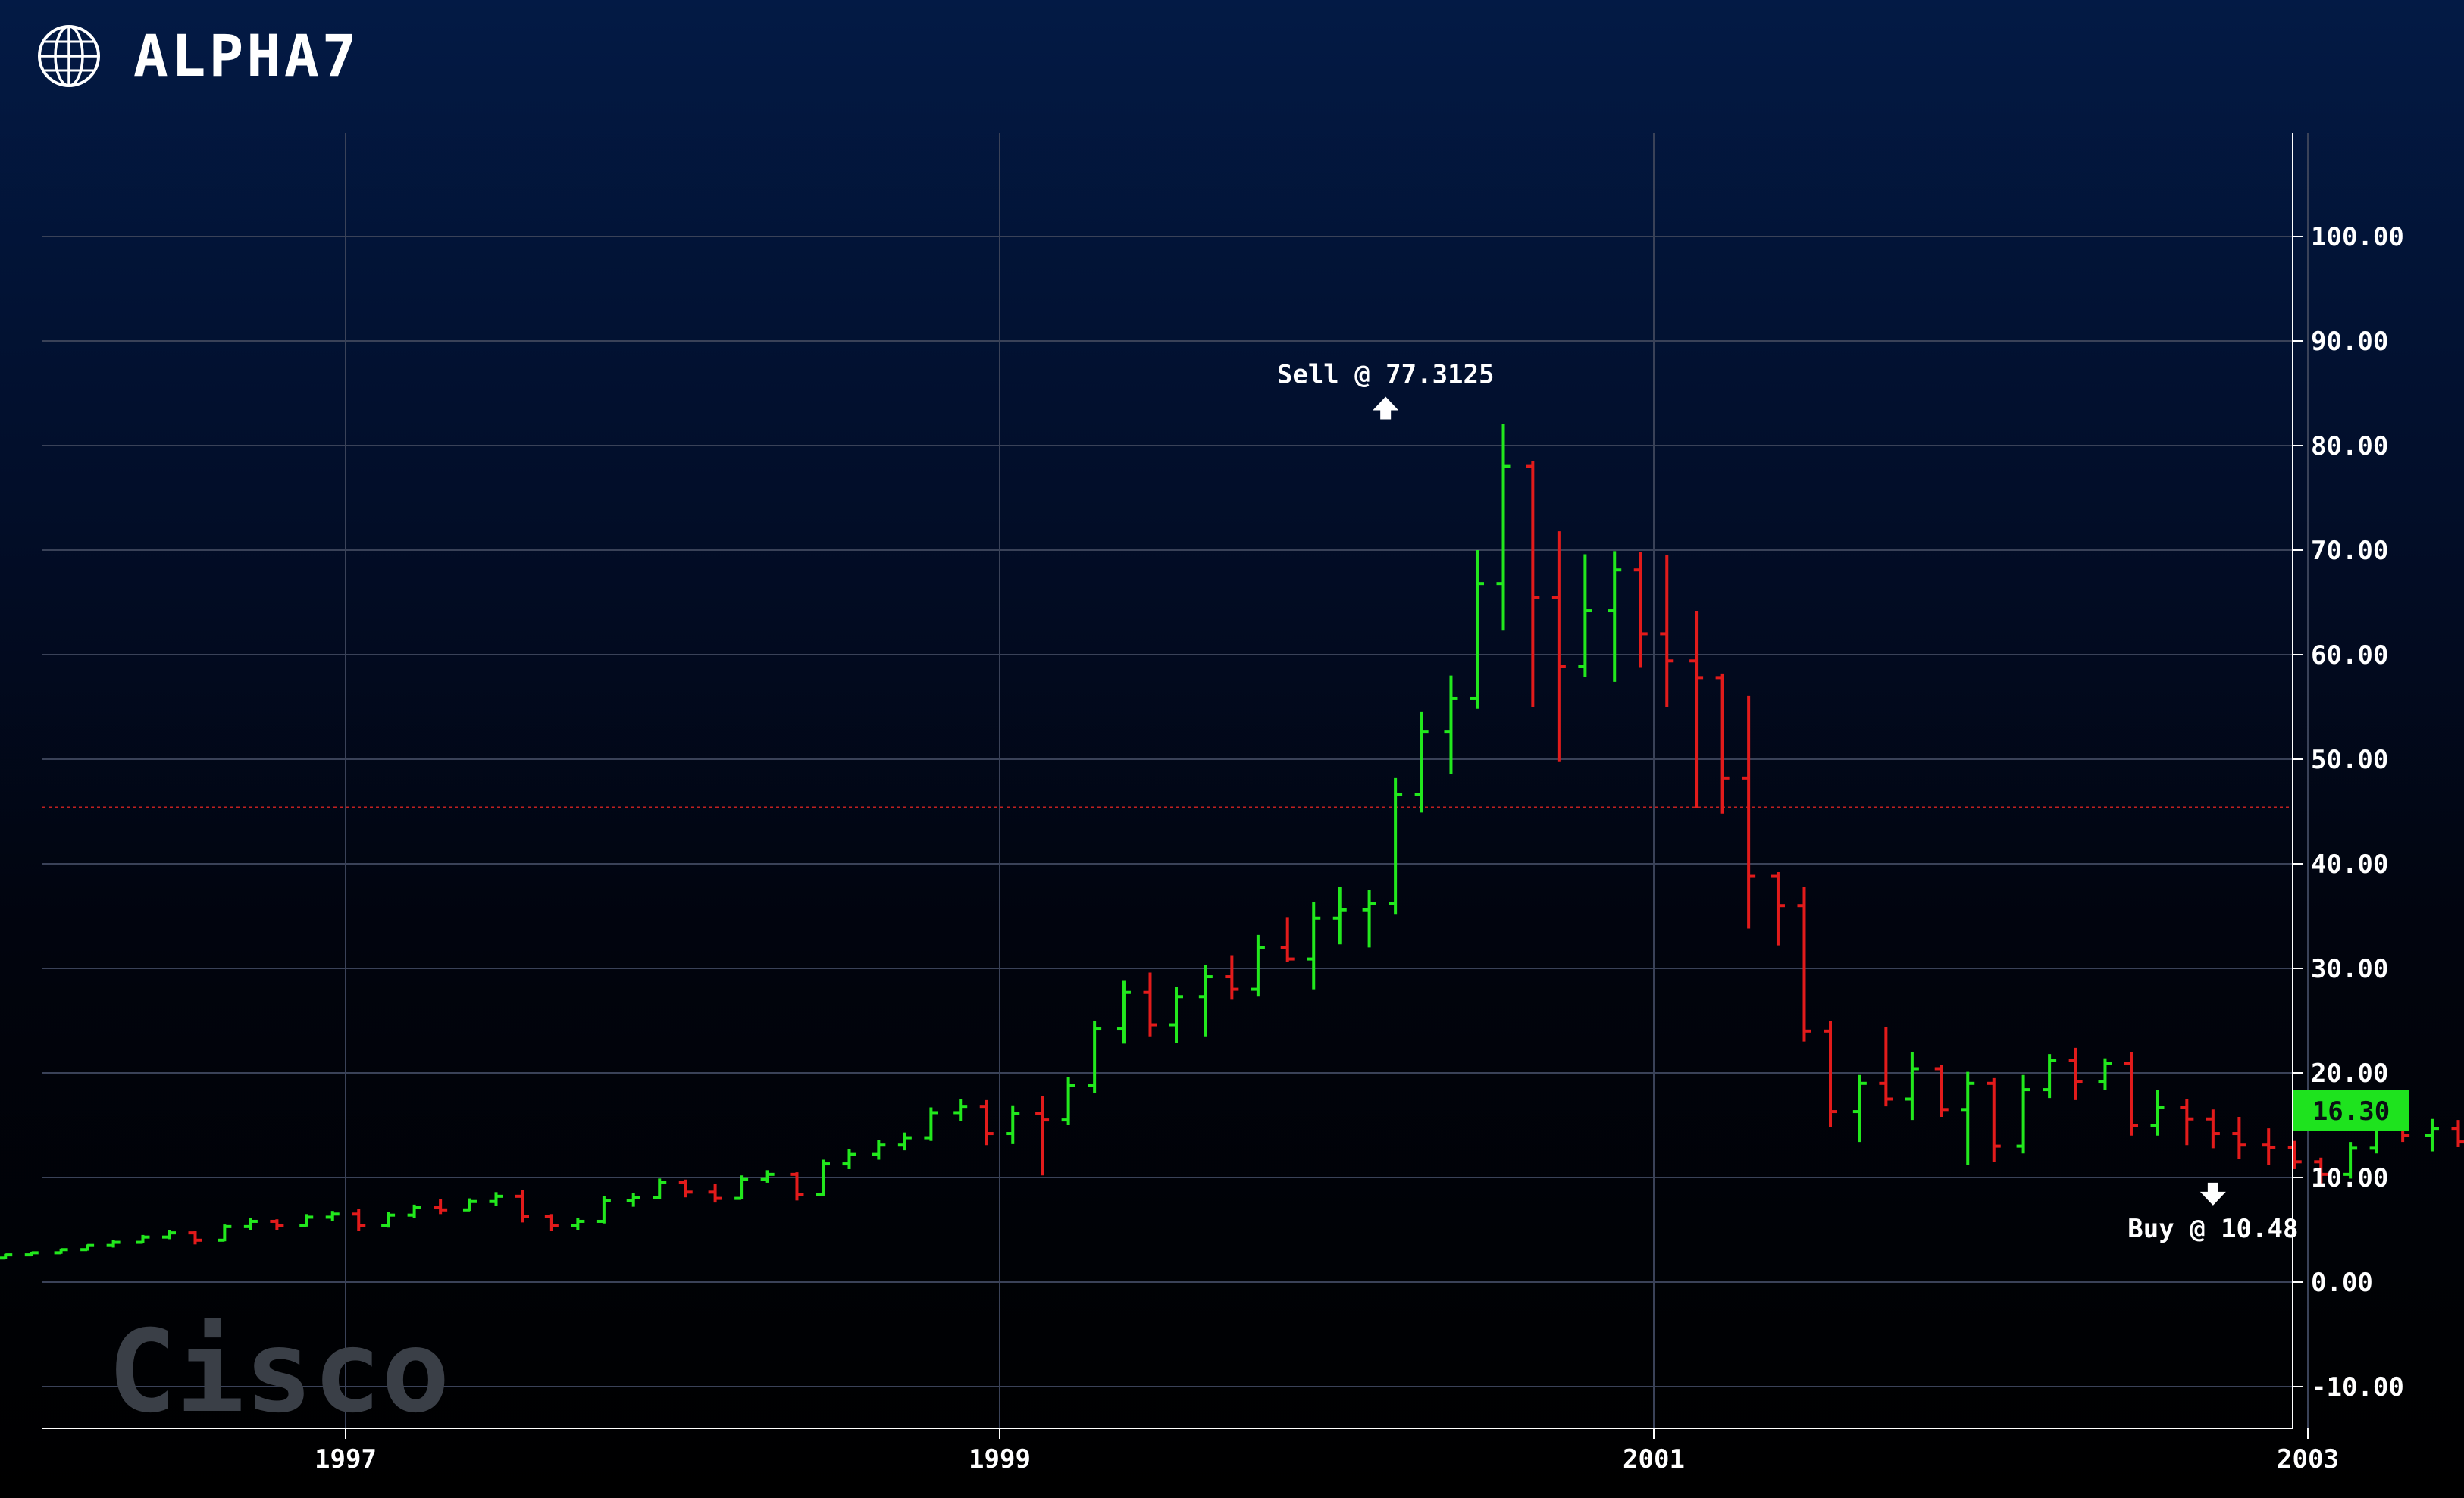 This screenshot has height=1498, width=2464. What do you see at coordinates (1654, 1459) in the screenshot?
I see `x-tick-label: 2001` at bounding box center [1654, 1459].